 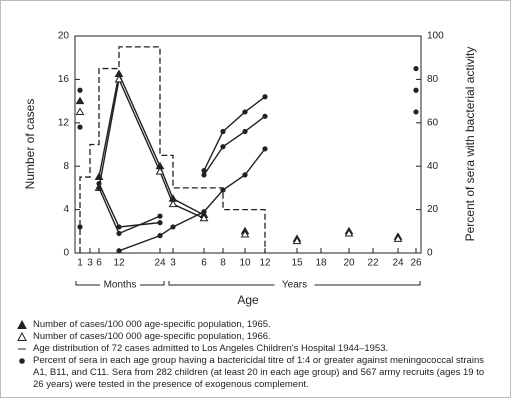 What do you see at coordinates (373, 263) in the screenshot?
I see `x-tick-label: 22` at bounding box center [373, 263].